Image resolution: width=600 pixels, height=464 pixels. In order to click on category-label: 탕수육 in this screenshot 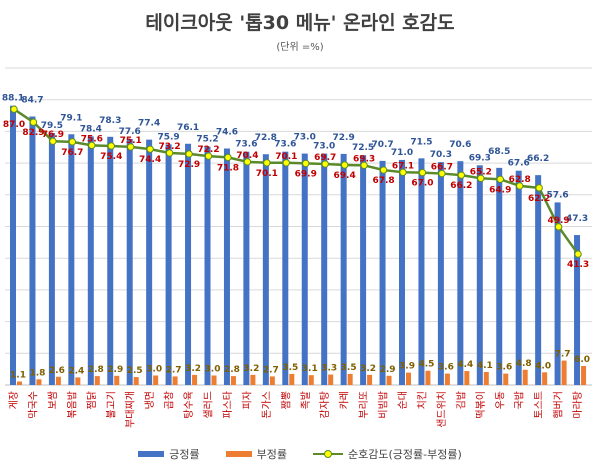, I will do `click(189, 405)`.